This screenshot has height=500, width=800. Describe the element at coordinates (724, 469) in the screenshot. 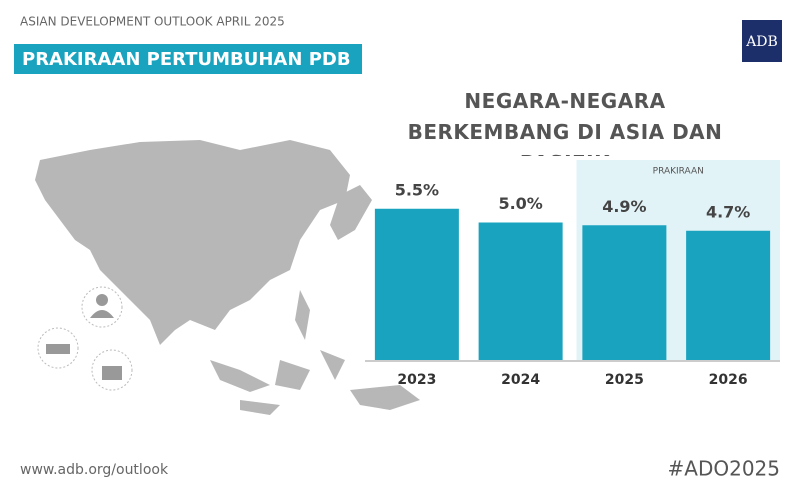

I see `hashtag: #ADO2025` at that location.